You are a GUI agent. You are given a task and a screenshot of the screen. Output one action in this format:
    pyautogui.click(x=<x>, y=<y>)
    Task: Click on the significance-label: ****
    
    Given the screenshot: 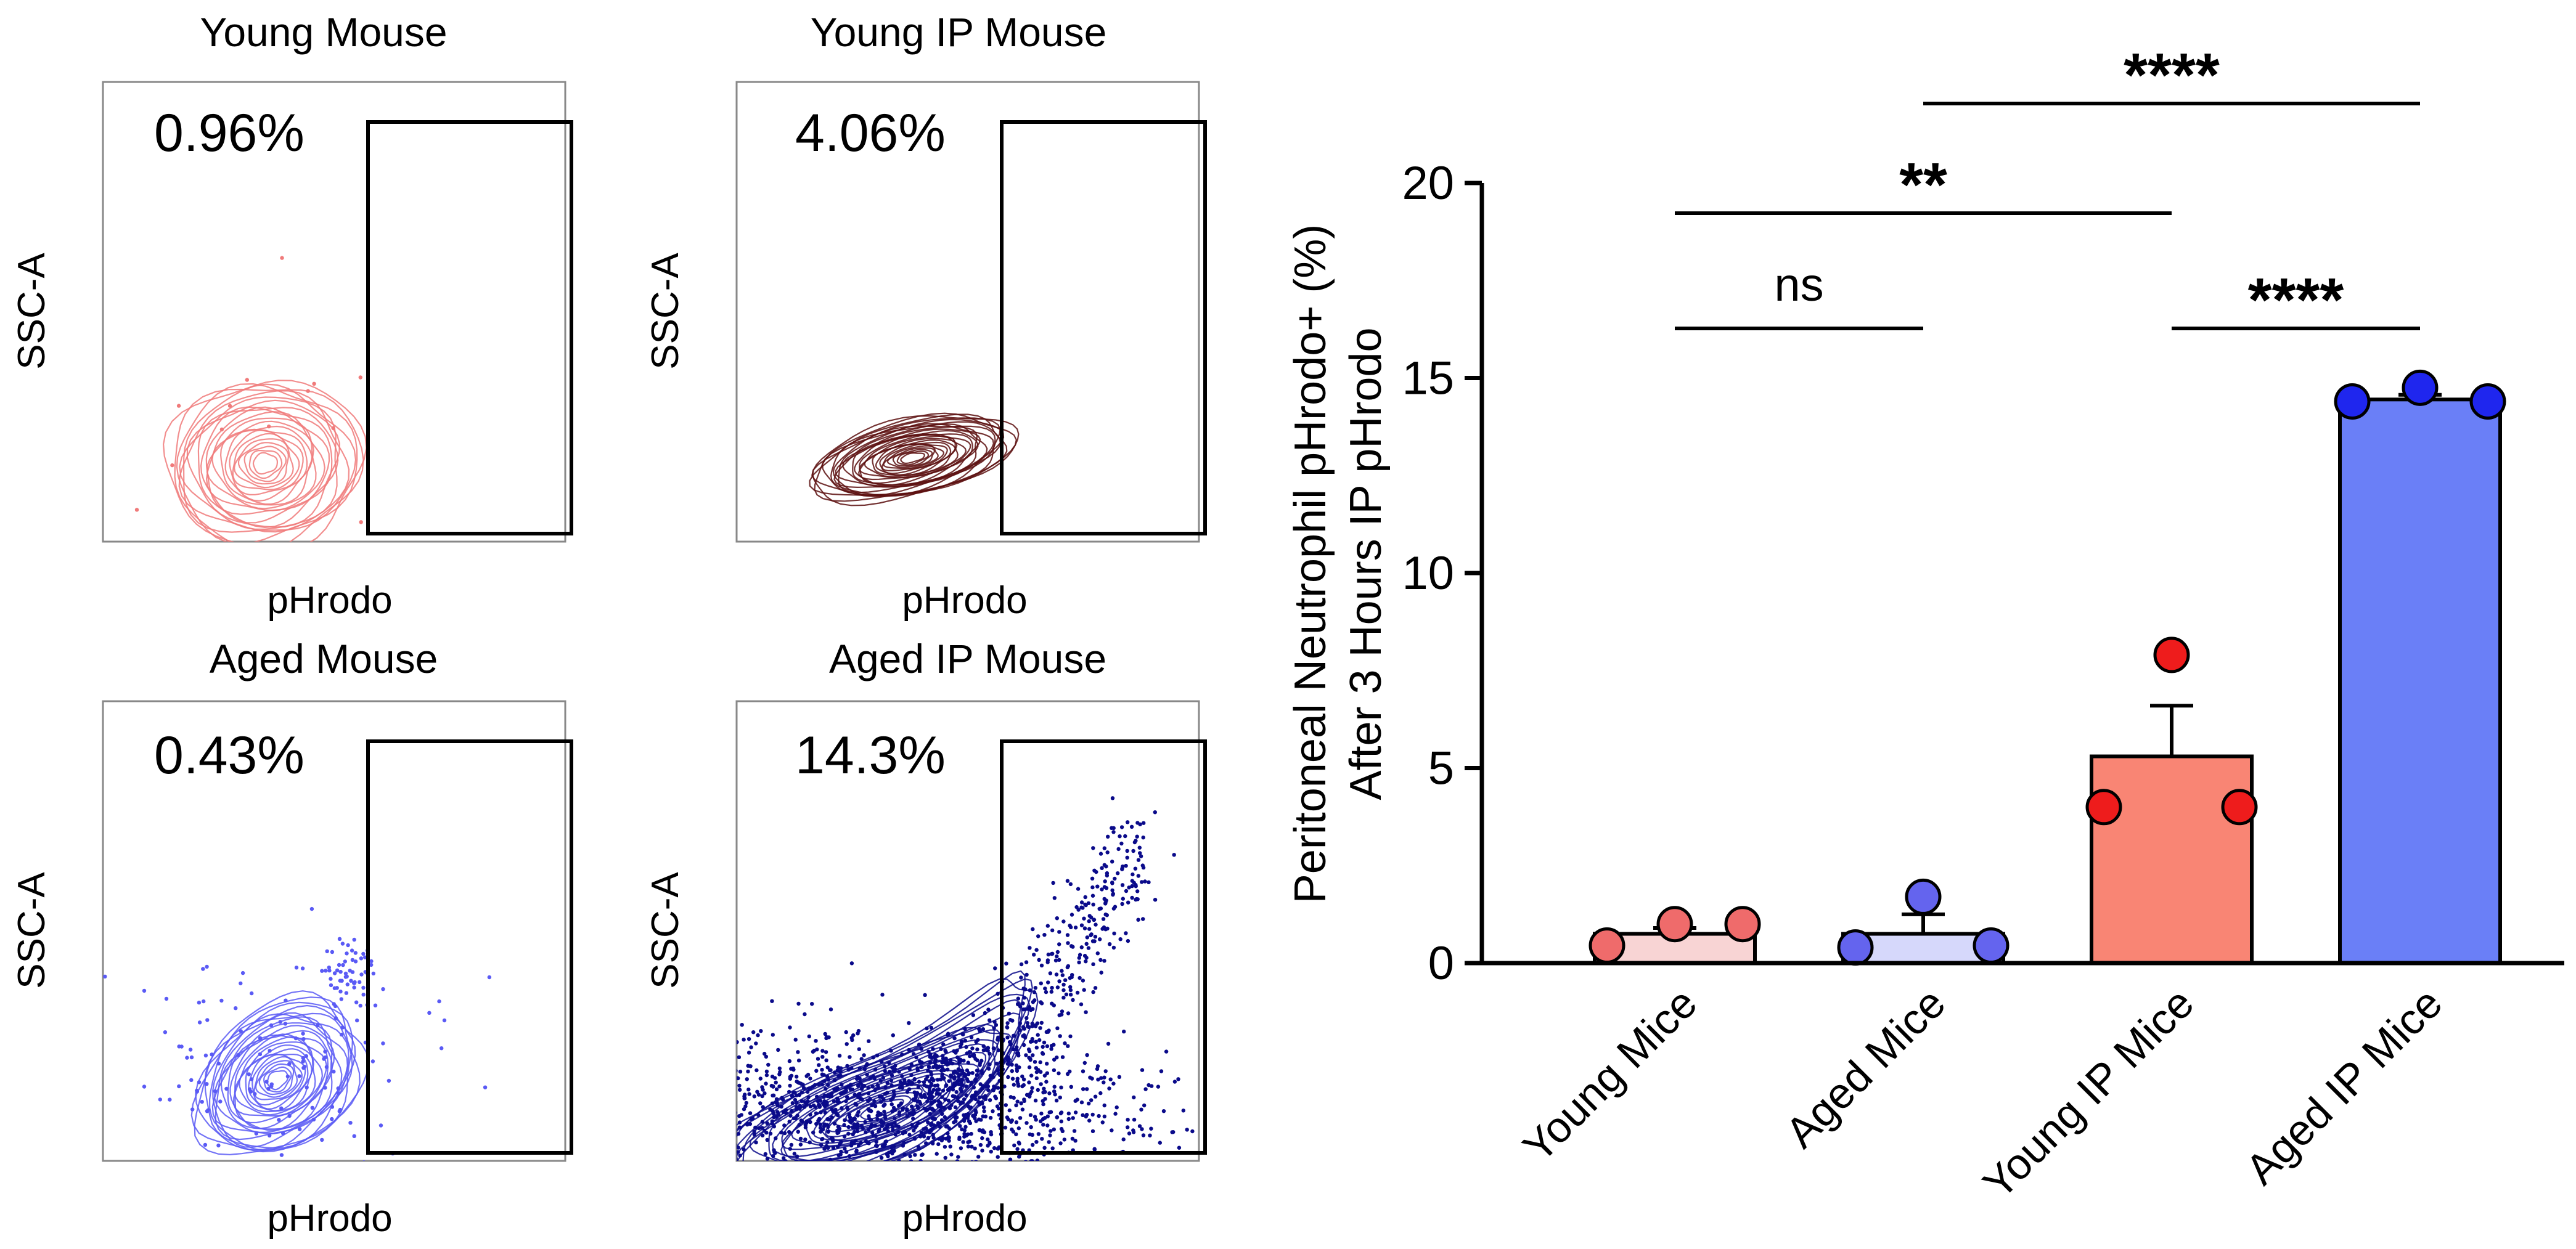 What is the action you would take?
    pyautogui.click(x=2296, y=300)
    